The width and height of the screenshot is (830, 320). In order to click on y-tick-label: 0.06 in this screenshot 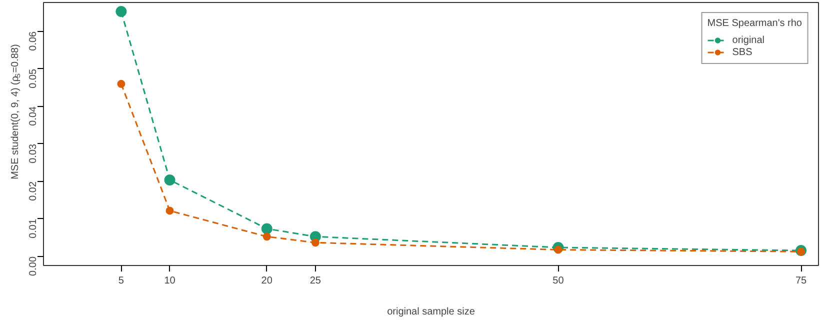, I will do `click(33, 40)`.